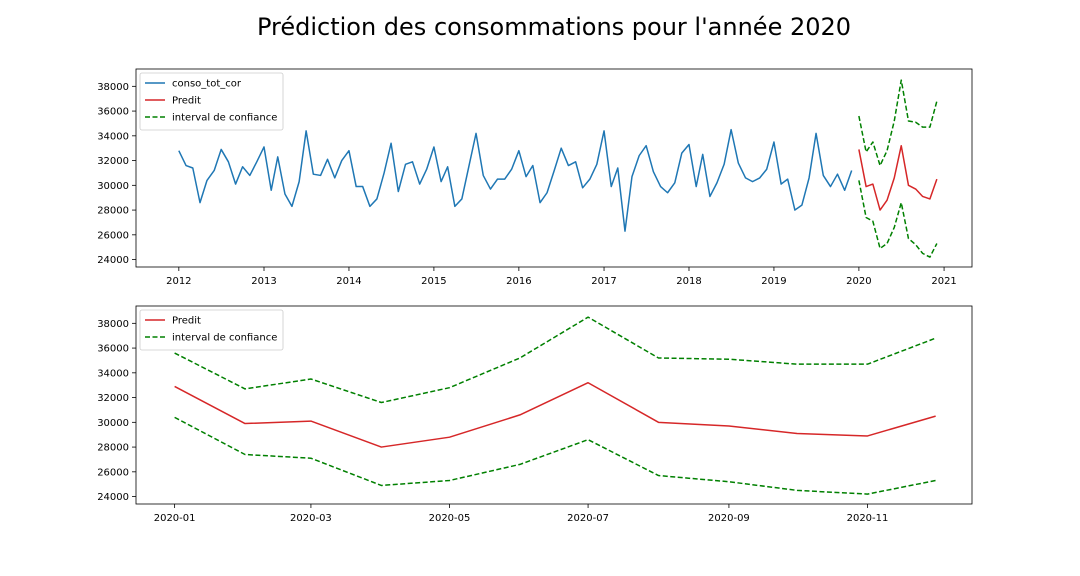  What do you see at coordinates (603, 281) in the screenshot?
I see `x-tick-label: 2017` at bounding box center [603, 281].